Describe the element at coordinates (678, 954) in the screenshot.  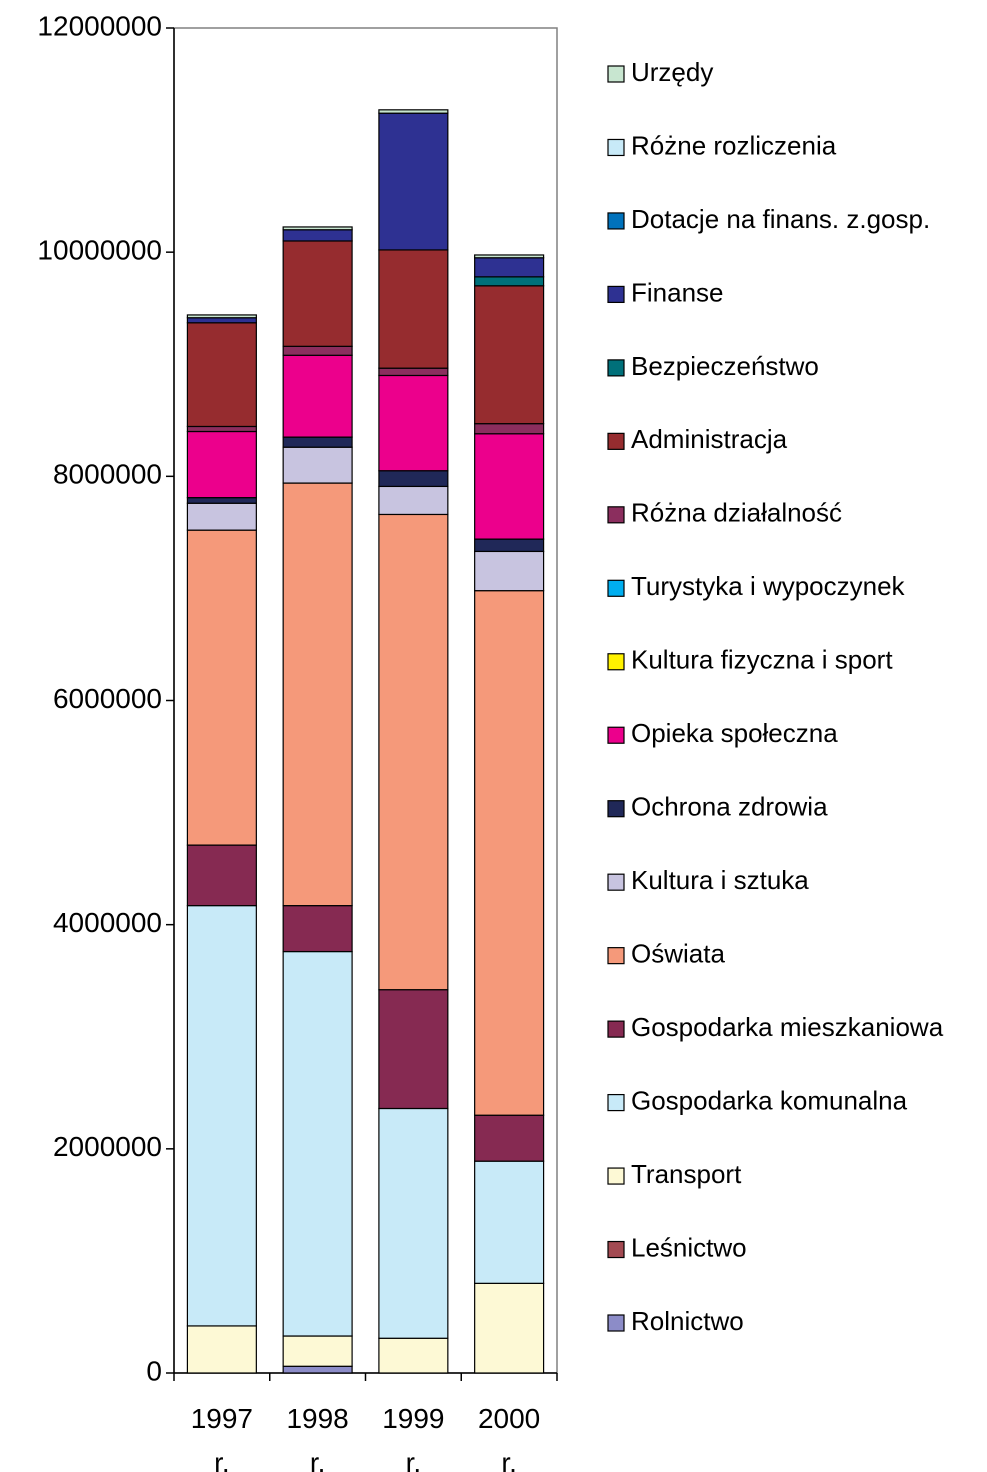
I see `legend-label: Oświata` at that location.